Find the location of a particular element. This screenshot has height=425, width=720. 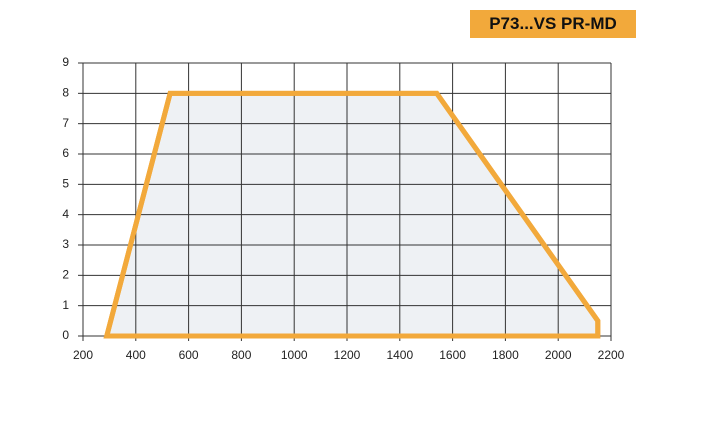

x-tick-label: 1200 is located at coordinates (347, 355).